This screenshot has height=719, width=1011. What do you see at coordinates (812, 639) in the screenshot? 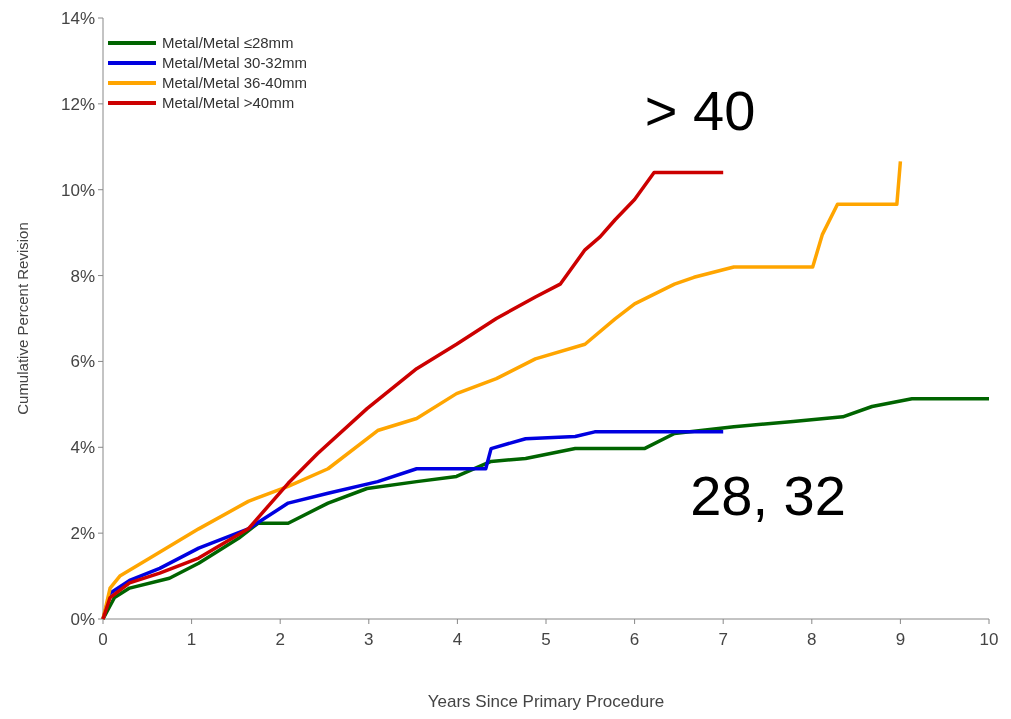
I see `x-tick-label: 8` at bounding box center [812, 639].